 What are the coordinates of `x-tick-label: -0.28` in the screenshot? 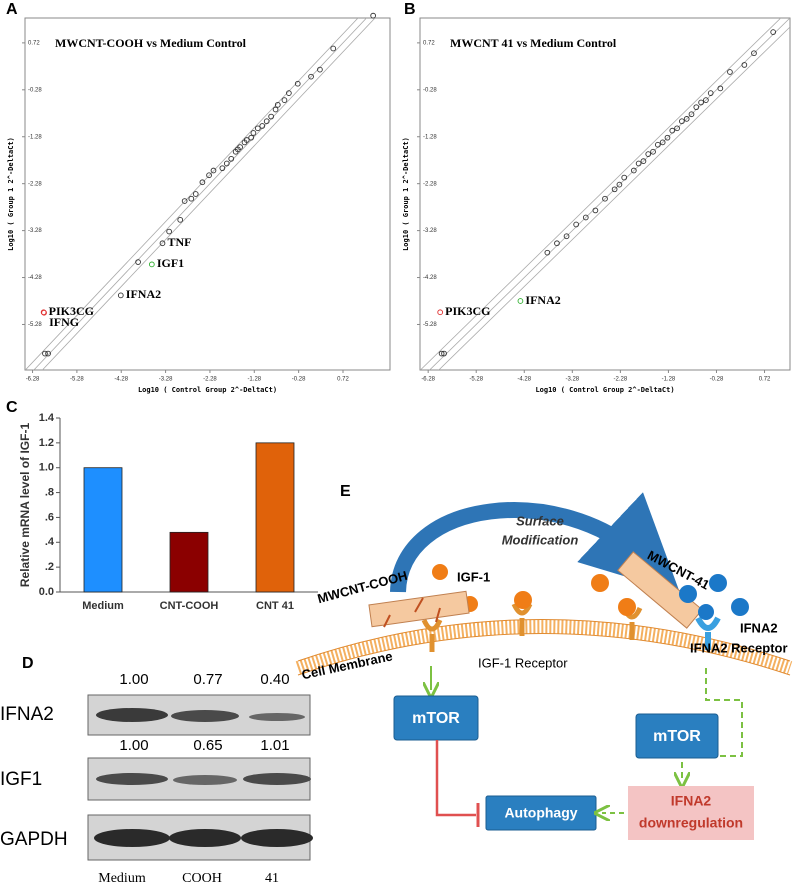 It's located at (299, 380).